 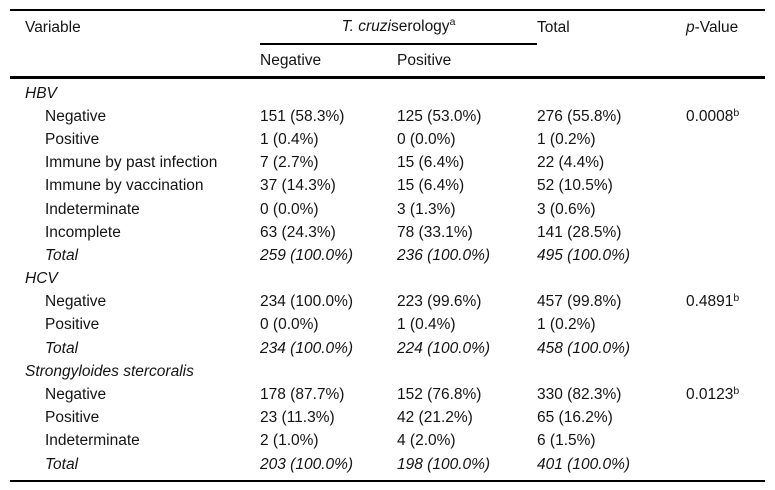 I want to click on column-header-positive: Positive, so click(x=424, y=60).